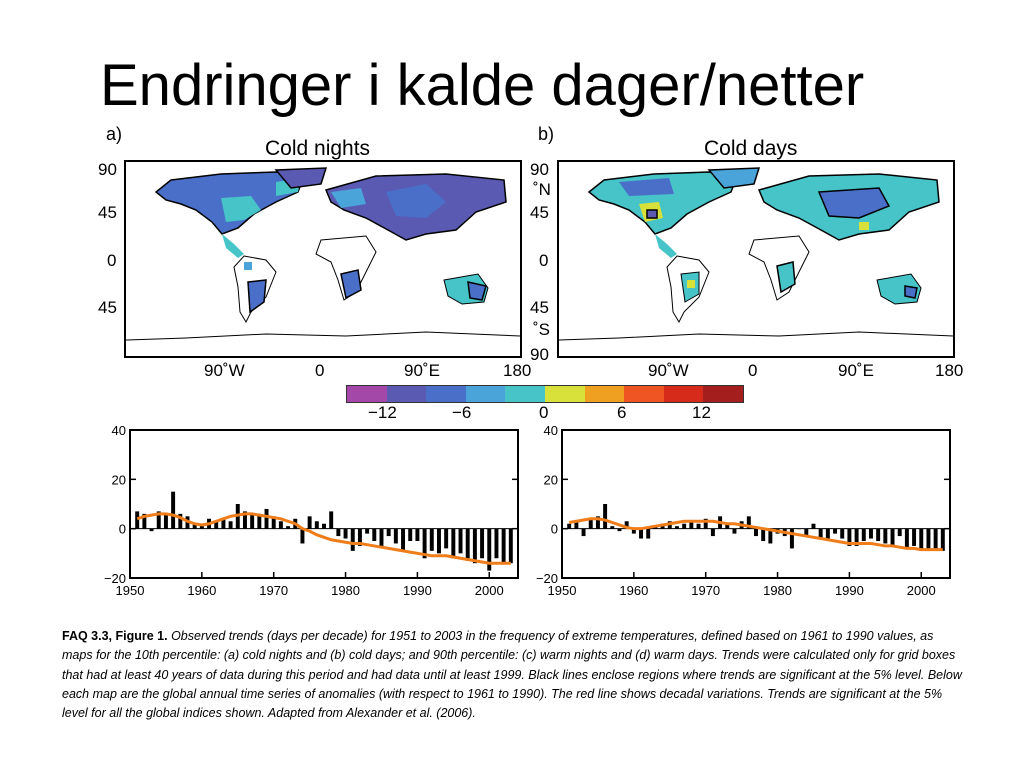  Describe the element at coordinates (701, 412) in the screenshot. I see `colorbar-tick: 12` at that location.